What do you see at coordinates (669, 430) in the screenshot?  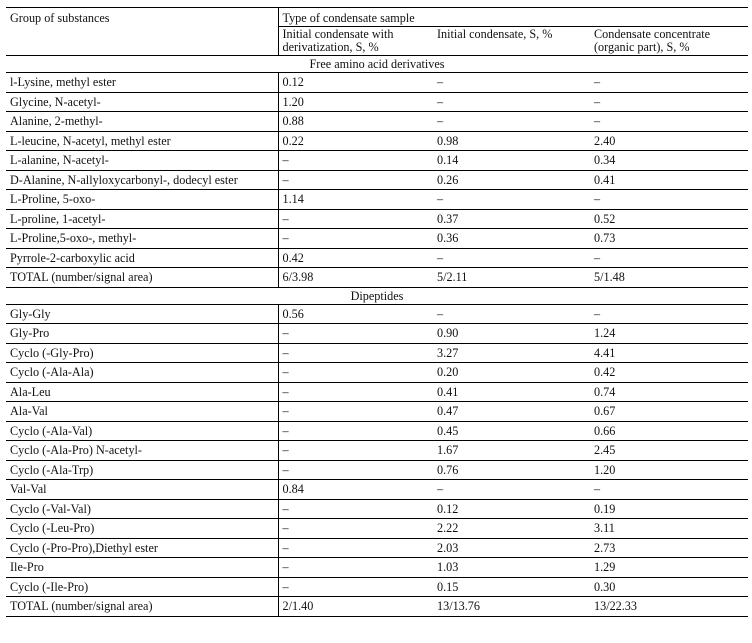 I see `concentrate-value-cell: 0.66` at bounding box center [669, 430].